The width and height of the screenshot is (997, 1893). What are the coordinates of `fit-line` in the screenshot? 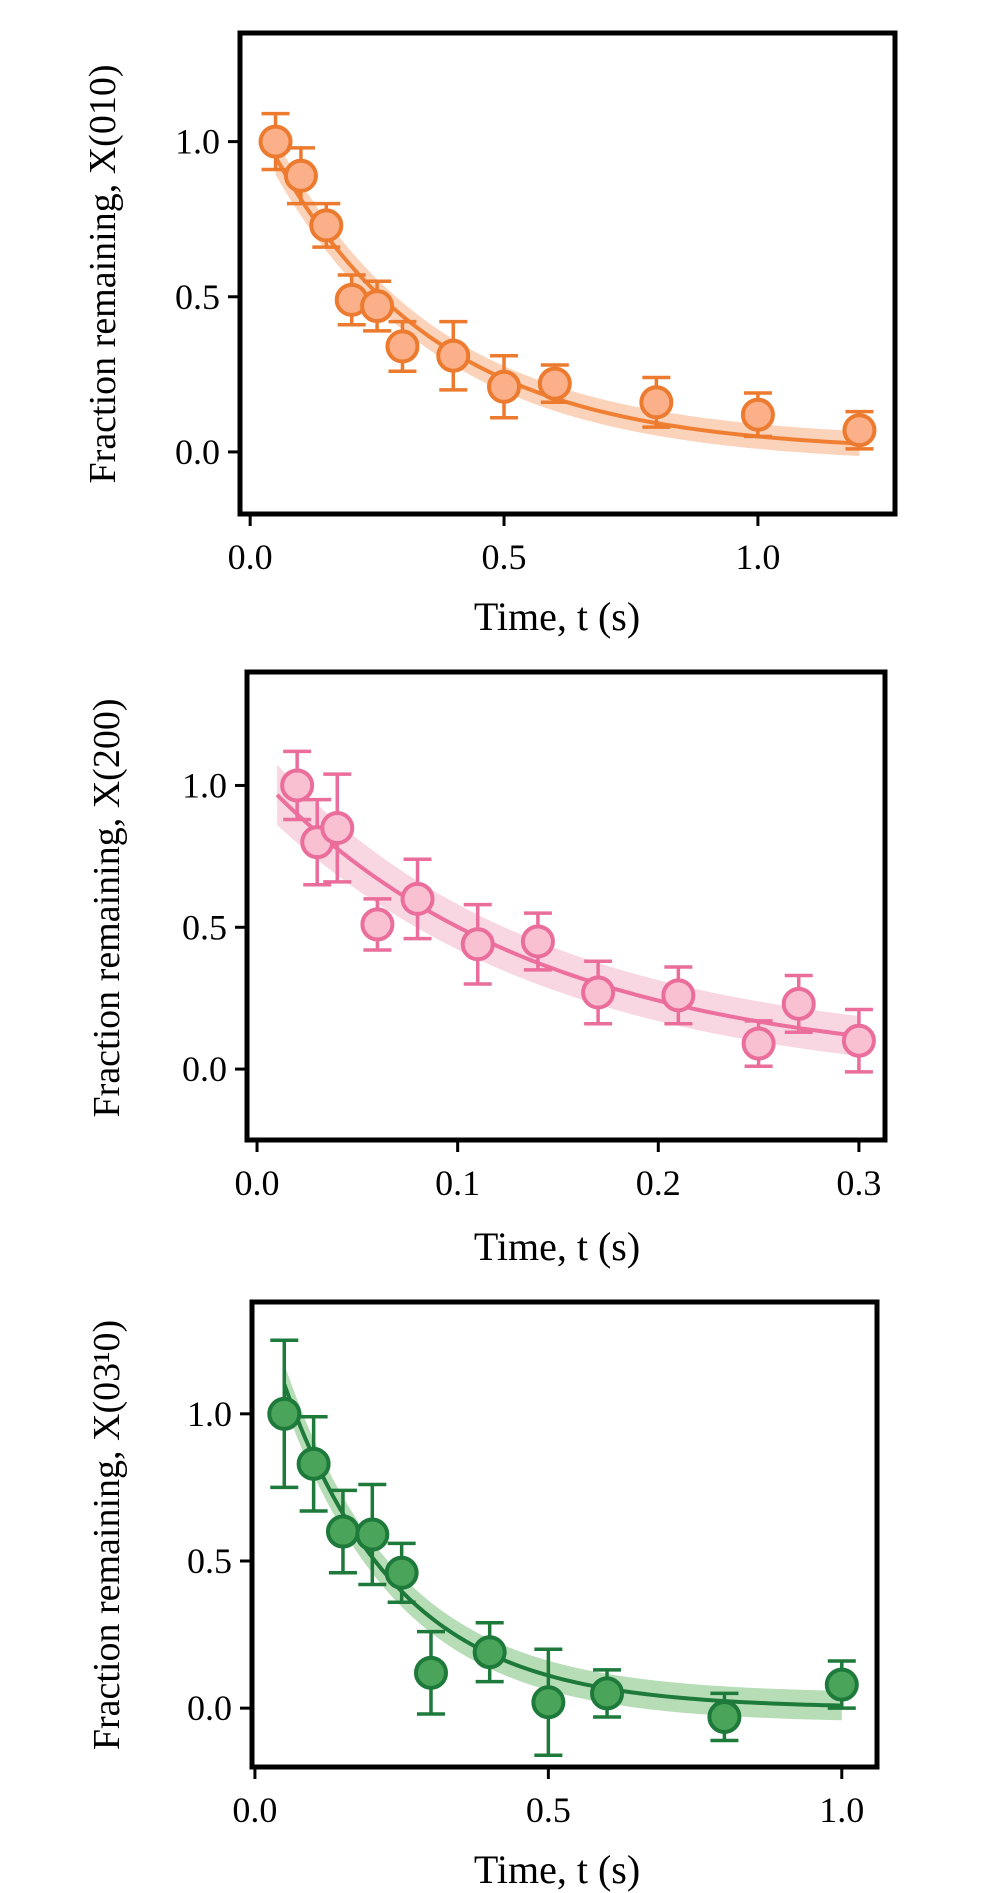 It's located at (562, 1545).